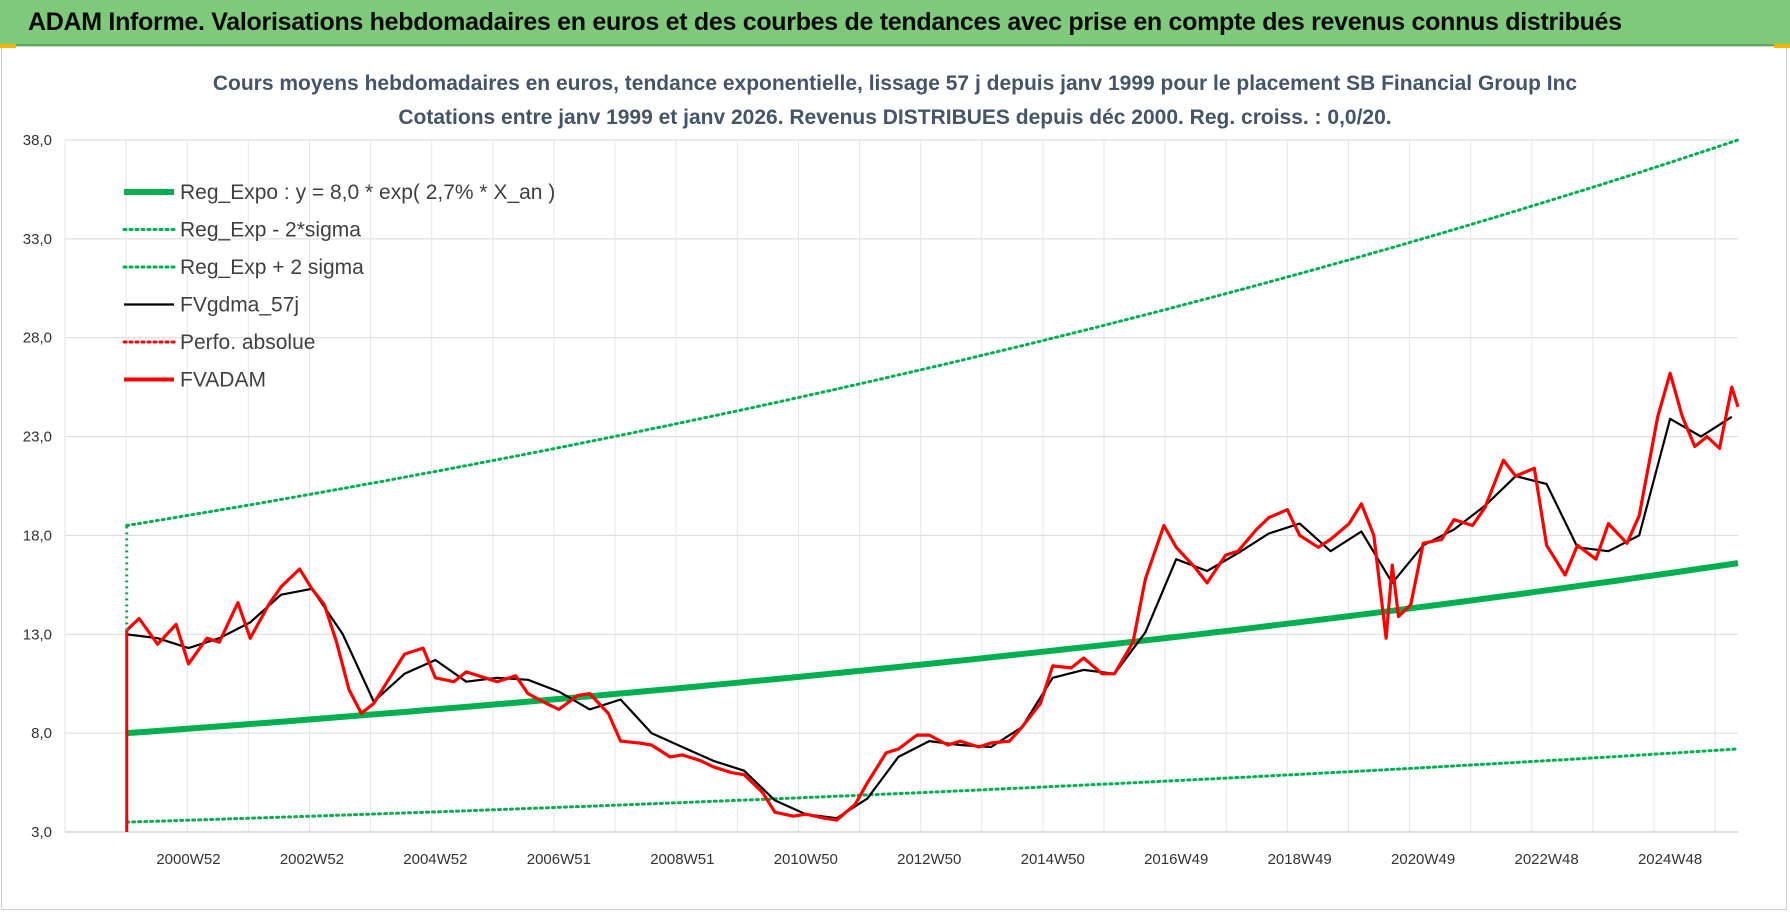 The height and width of the screenshot is (912, 1790). Describe the element at coordinates (435, 859) in the screenshot. I see `x-tick-label: 2004W52` at that location.